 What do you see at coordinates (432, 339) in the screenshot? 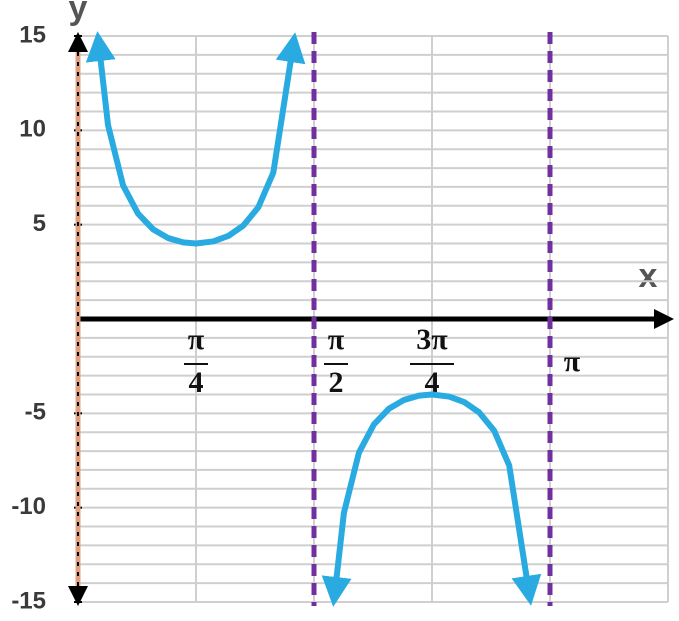
I see `x-tick-numerator: 3π` at bounding box center [432, 339].